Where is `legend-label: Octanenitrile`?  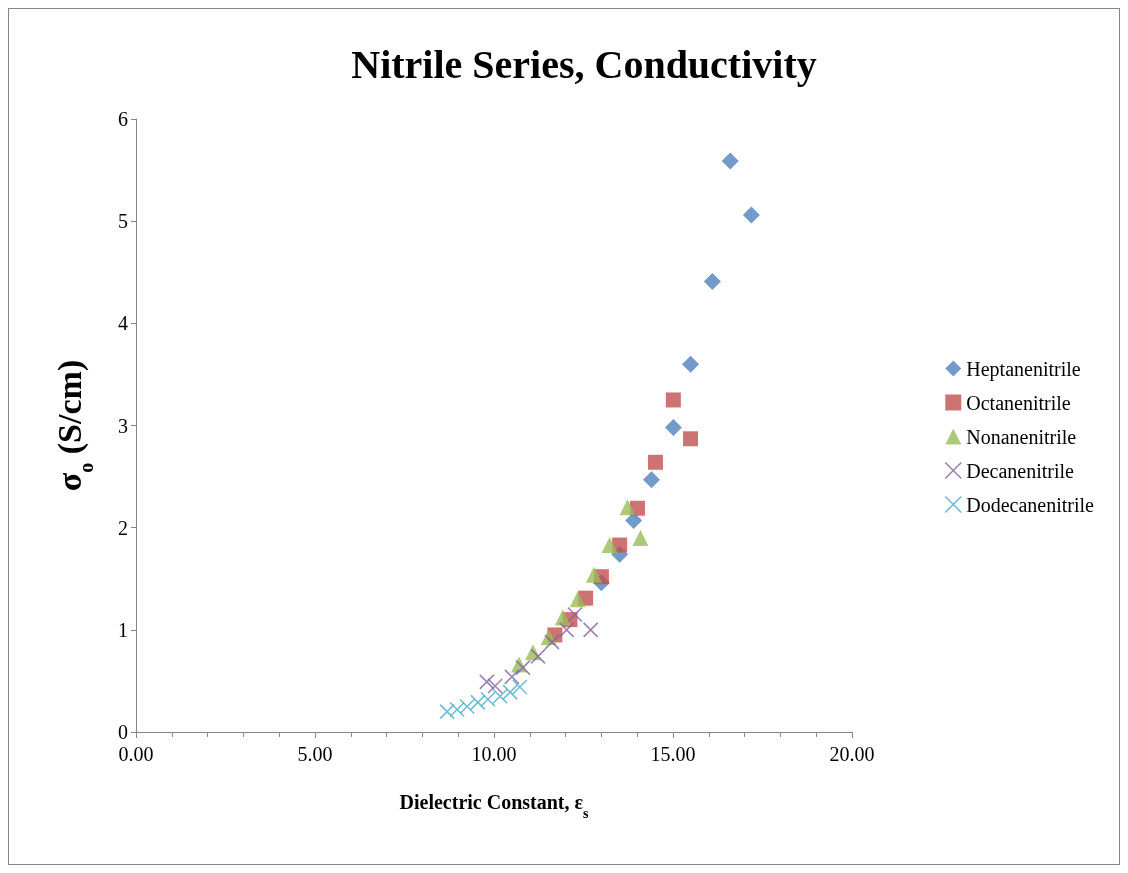
legend-label: Octanenitrile is located at coordinates (1018, 402).